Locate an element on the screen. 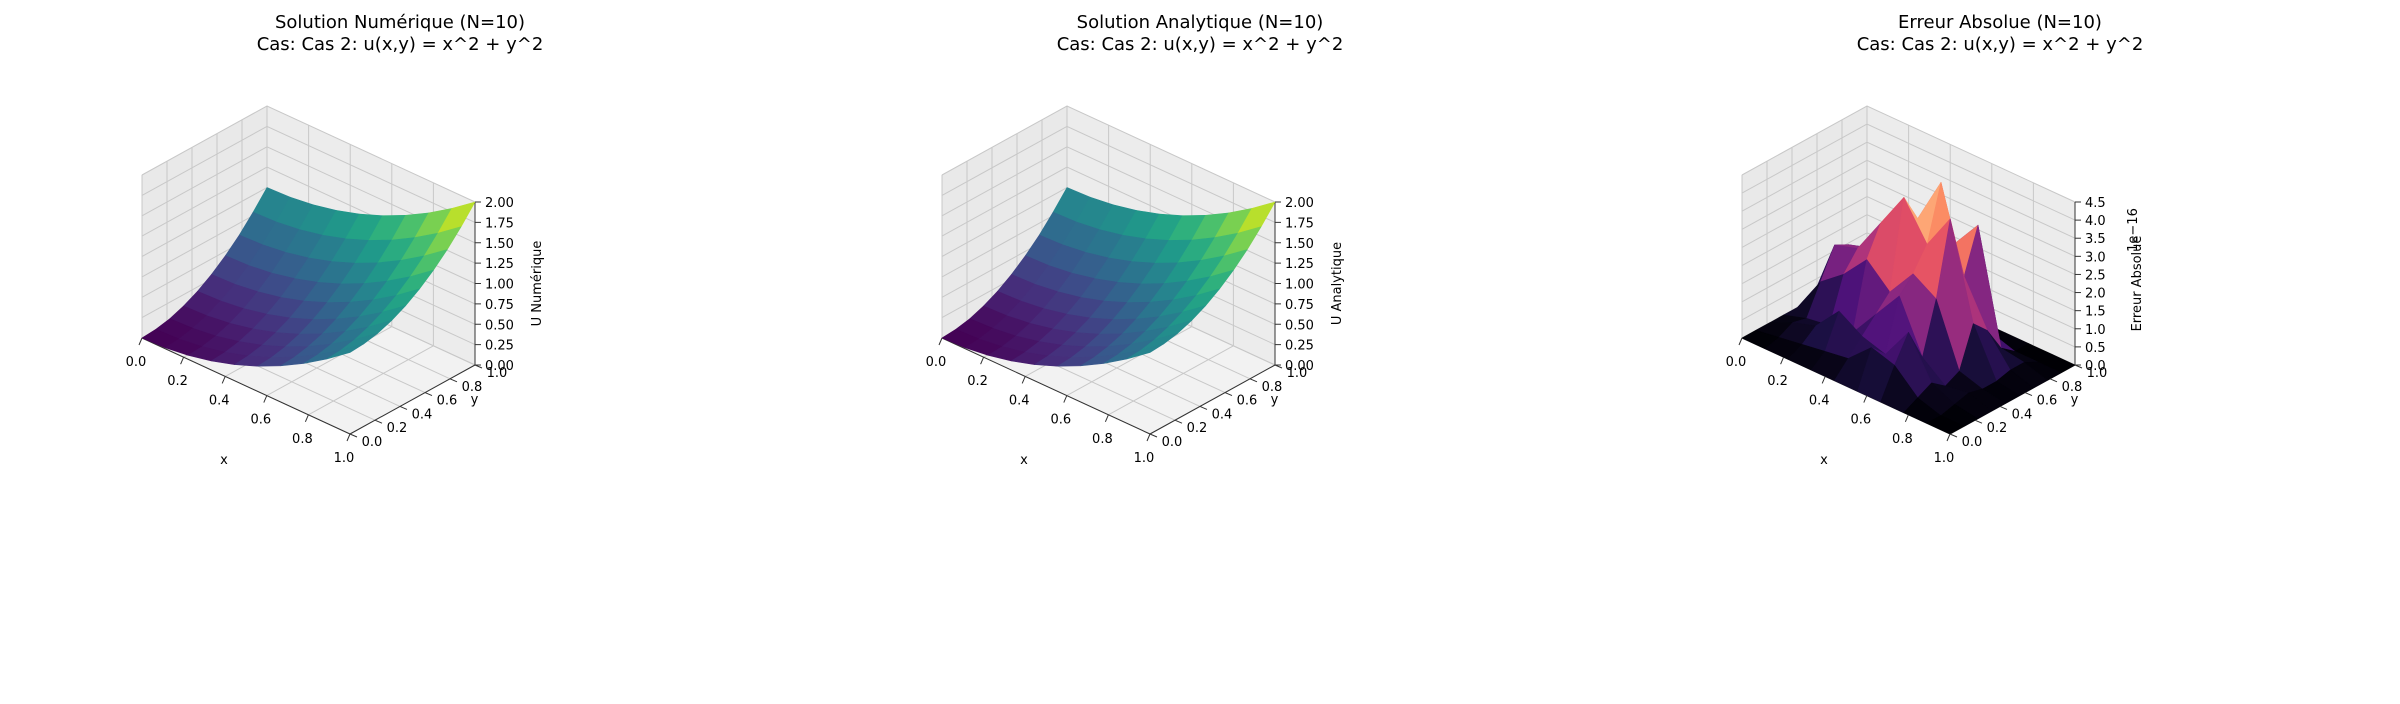  z-tick-label: 0.5 is located at coordinates (2095, 348).